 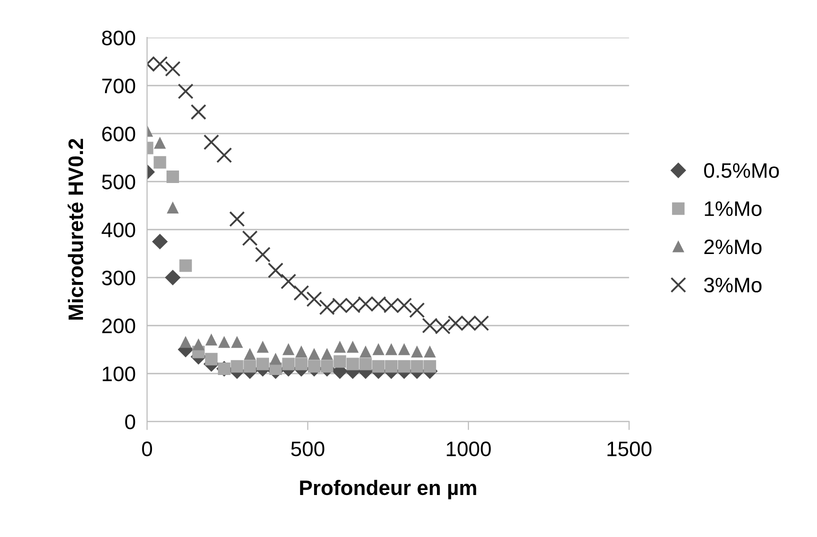 I want to click on y-axis-title: Microdureté HV0.2, so click(x=76, y=229).